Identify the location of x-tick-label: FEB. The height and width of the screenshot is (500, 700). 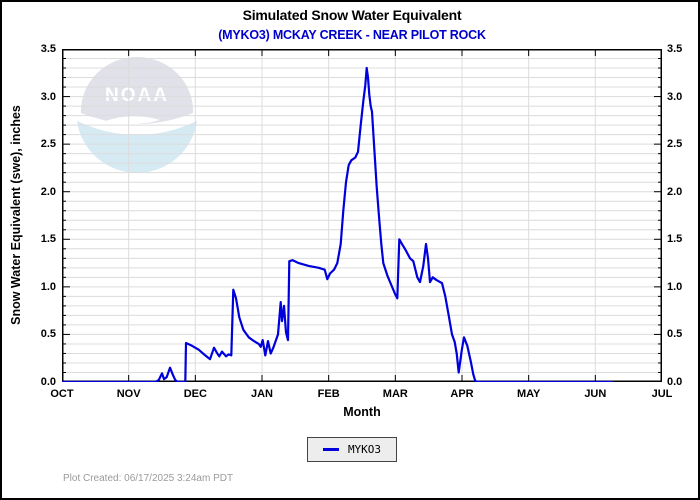
(328, 394).